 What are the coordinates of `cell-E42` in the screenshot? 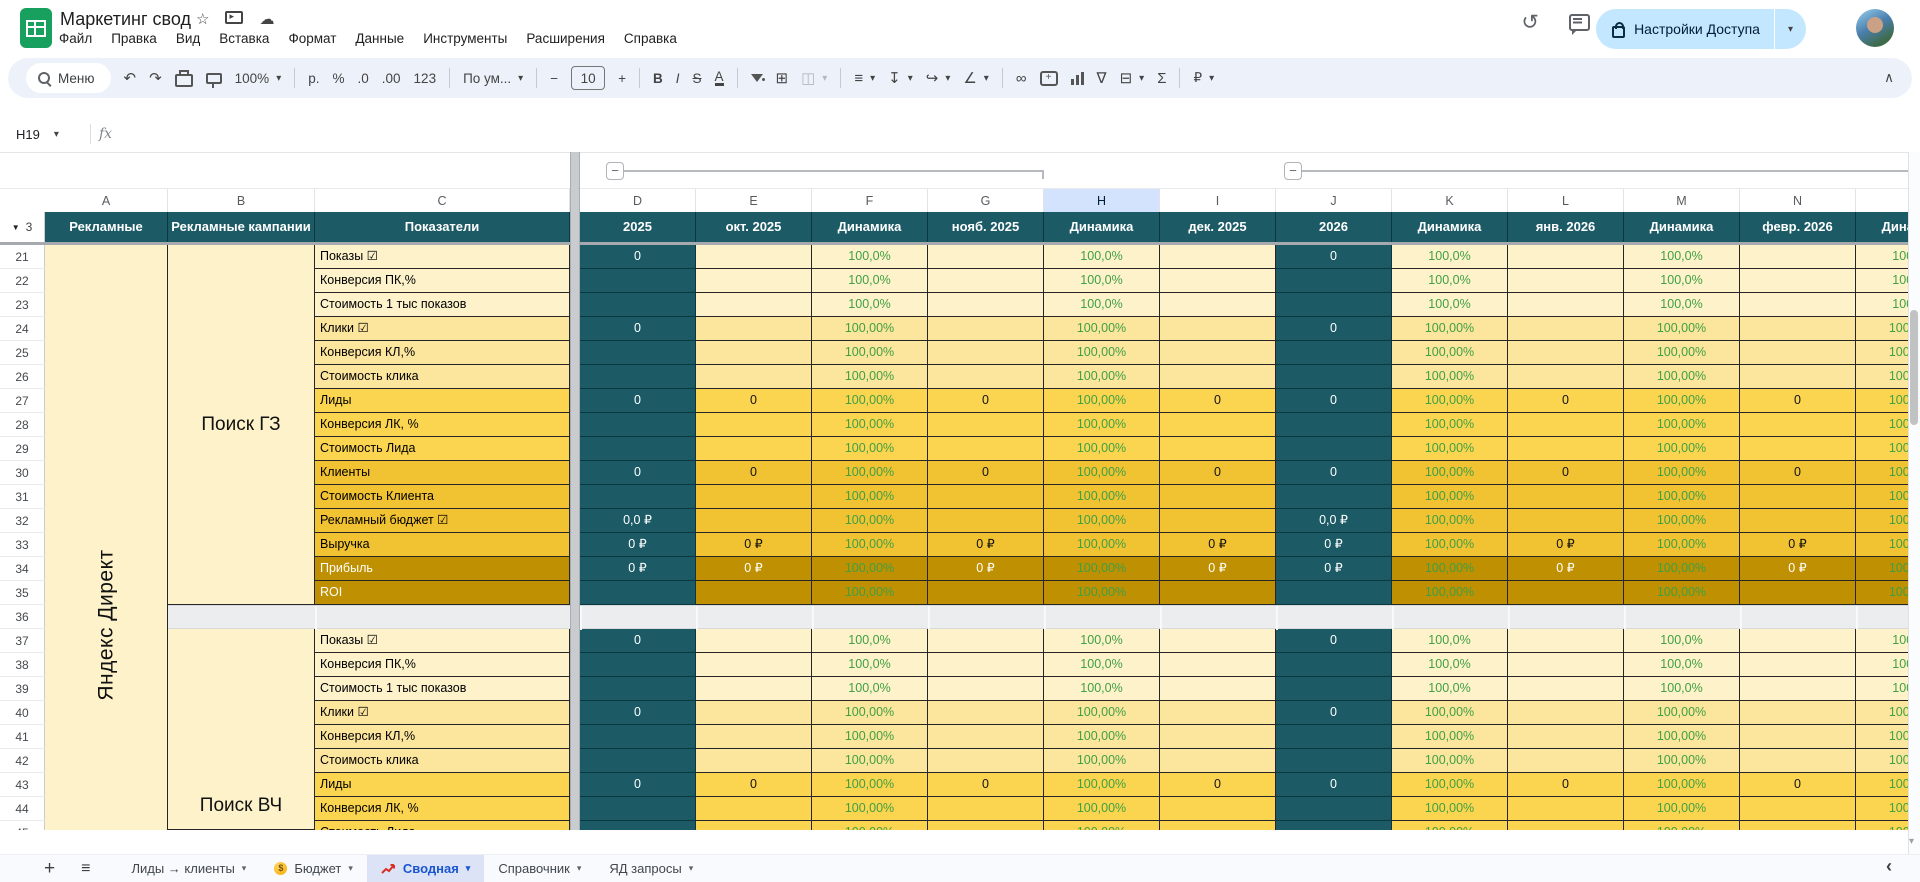 It's located at (754, 761).